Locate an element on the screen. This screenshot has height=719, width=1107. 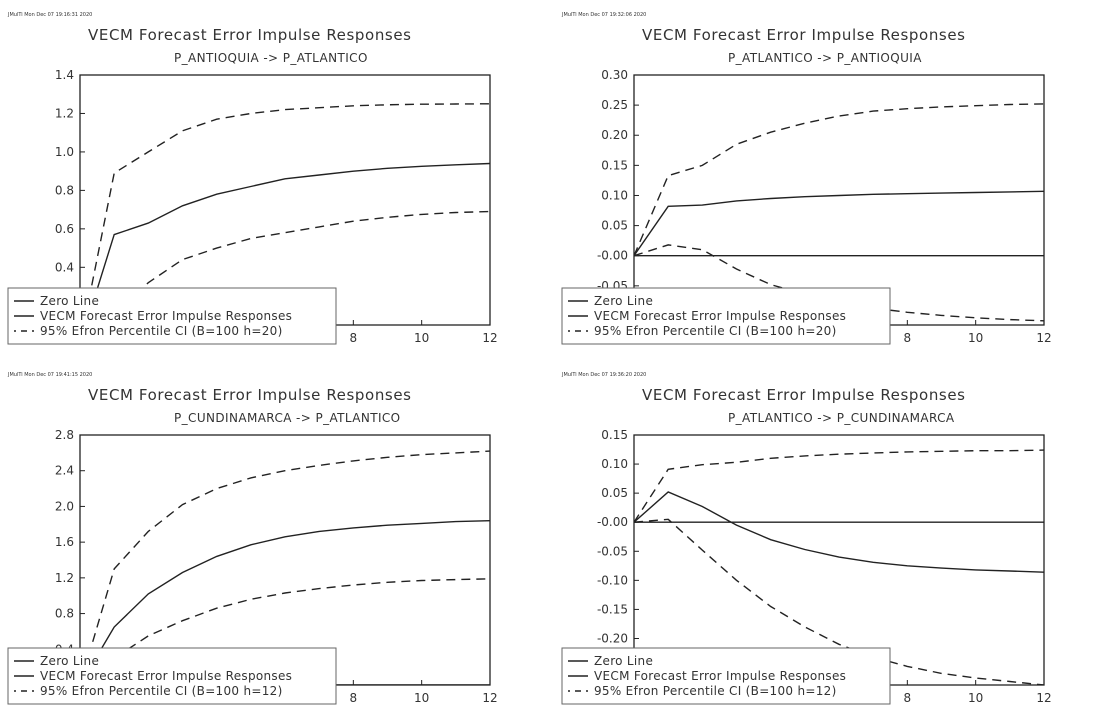
y-tick-label: 0.4 is located at coordinates (64, 267).